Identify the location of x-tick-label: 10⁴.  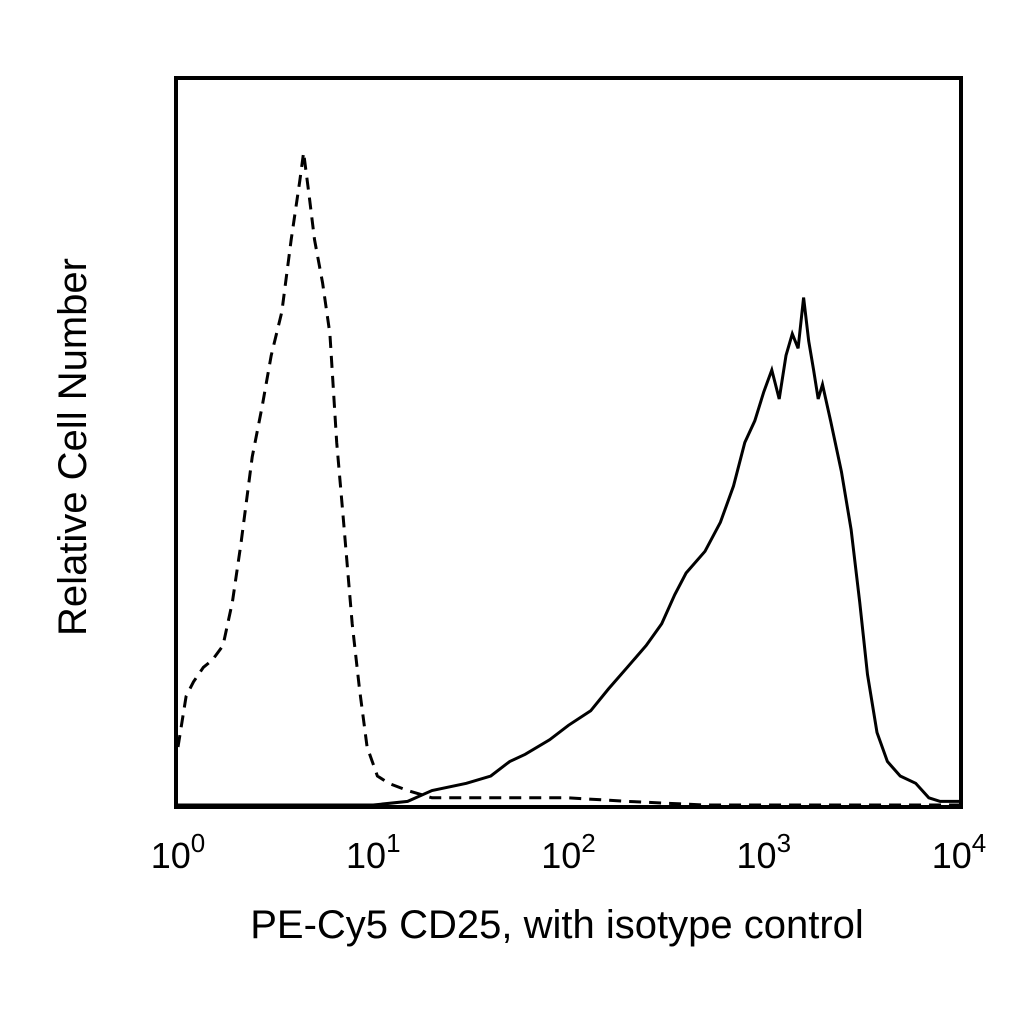
(959, 852).